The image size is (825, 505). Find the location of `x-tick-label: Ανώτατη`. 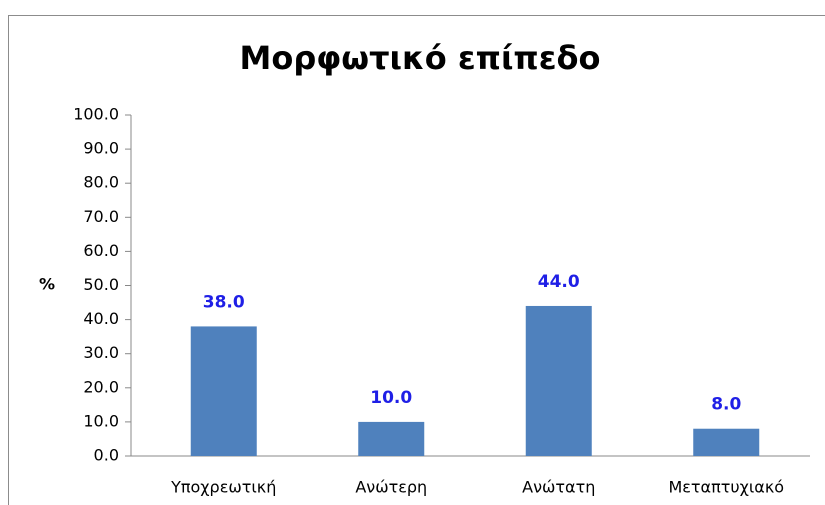

x-tick-label: Ανώτατη is located at coordinates (558, 487).